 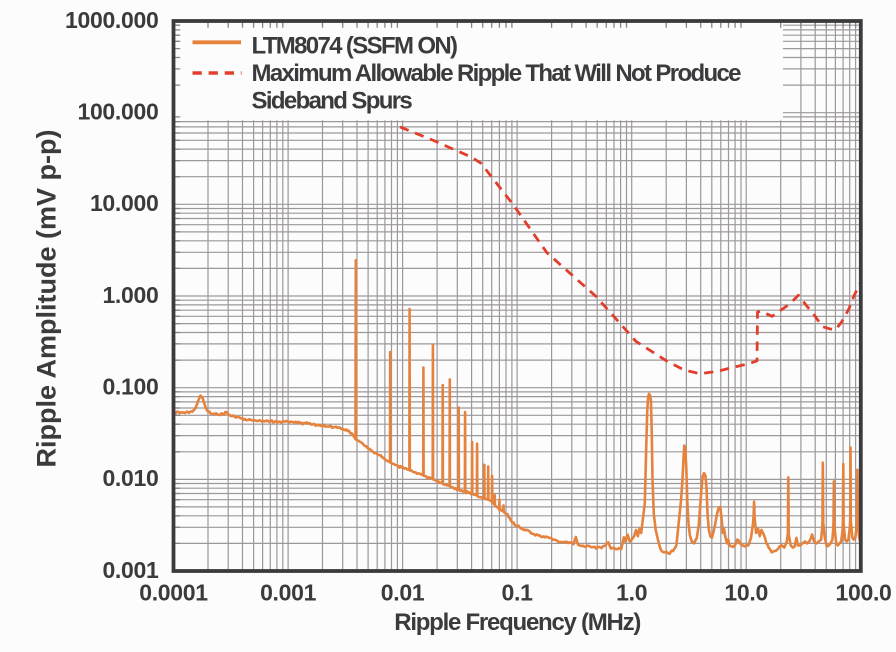 What do you see at coordinates (518, 593) in the screenshot?
I see `svg-text: 0.1` at bounding box center [518, 593].